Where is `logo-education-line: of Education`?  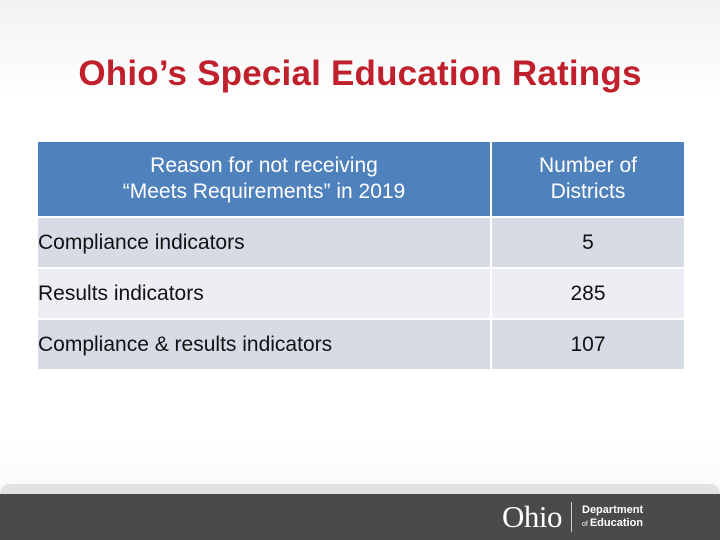 logo-education-line: of Education is located at coordinates (612, 524).